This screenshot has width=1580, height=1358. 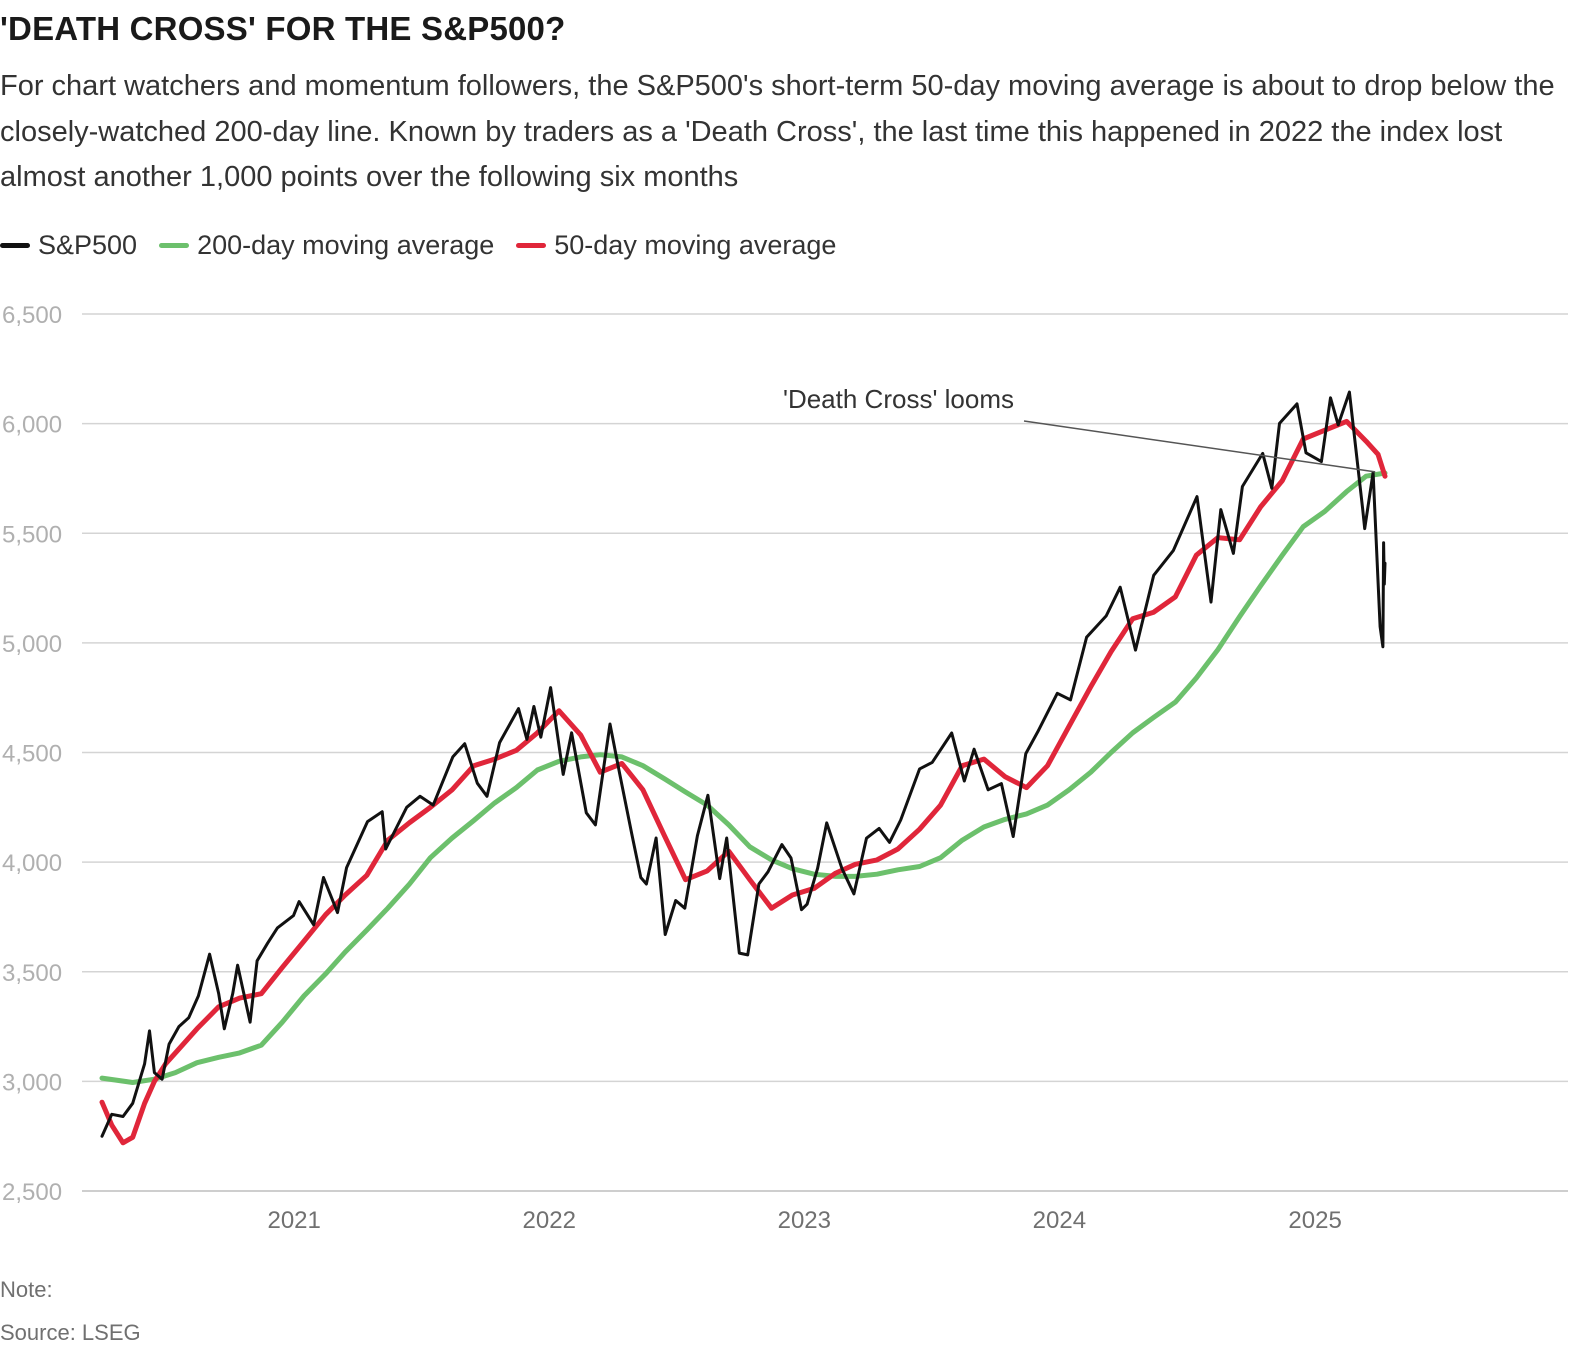 I want to click on y-tick-label: 5,500, so click(x=32, y=534).